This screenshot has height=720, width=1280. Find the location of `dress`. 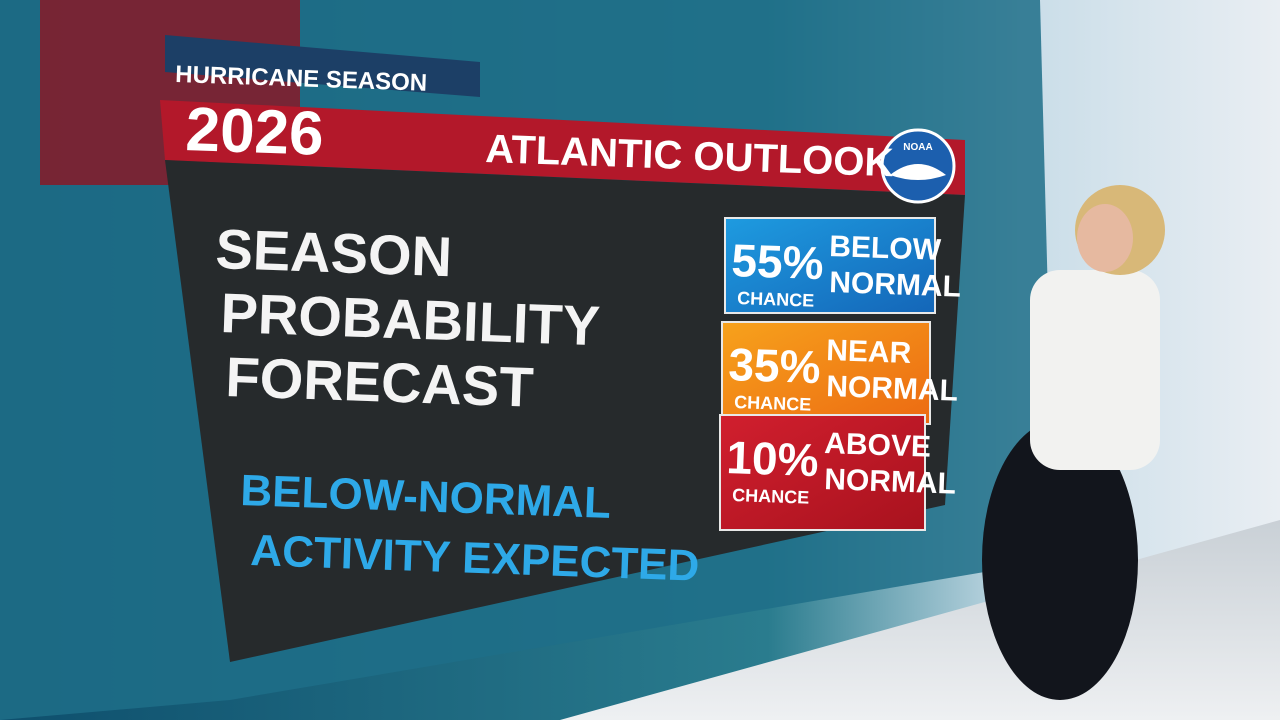

dress is located at coordinates (1060, 560).